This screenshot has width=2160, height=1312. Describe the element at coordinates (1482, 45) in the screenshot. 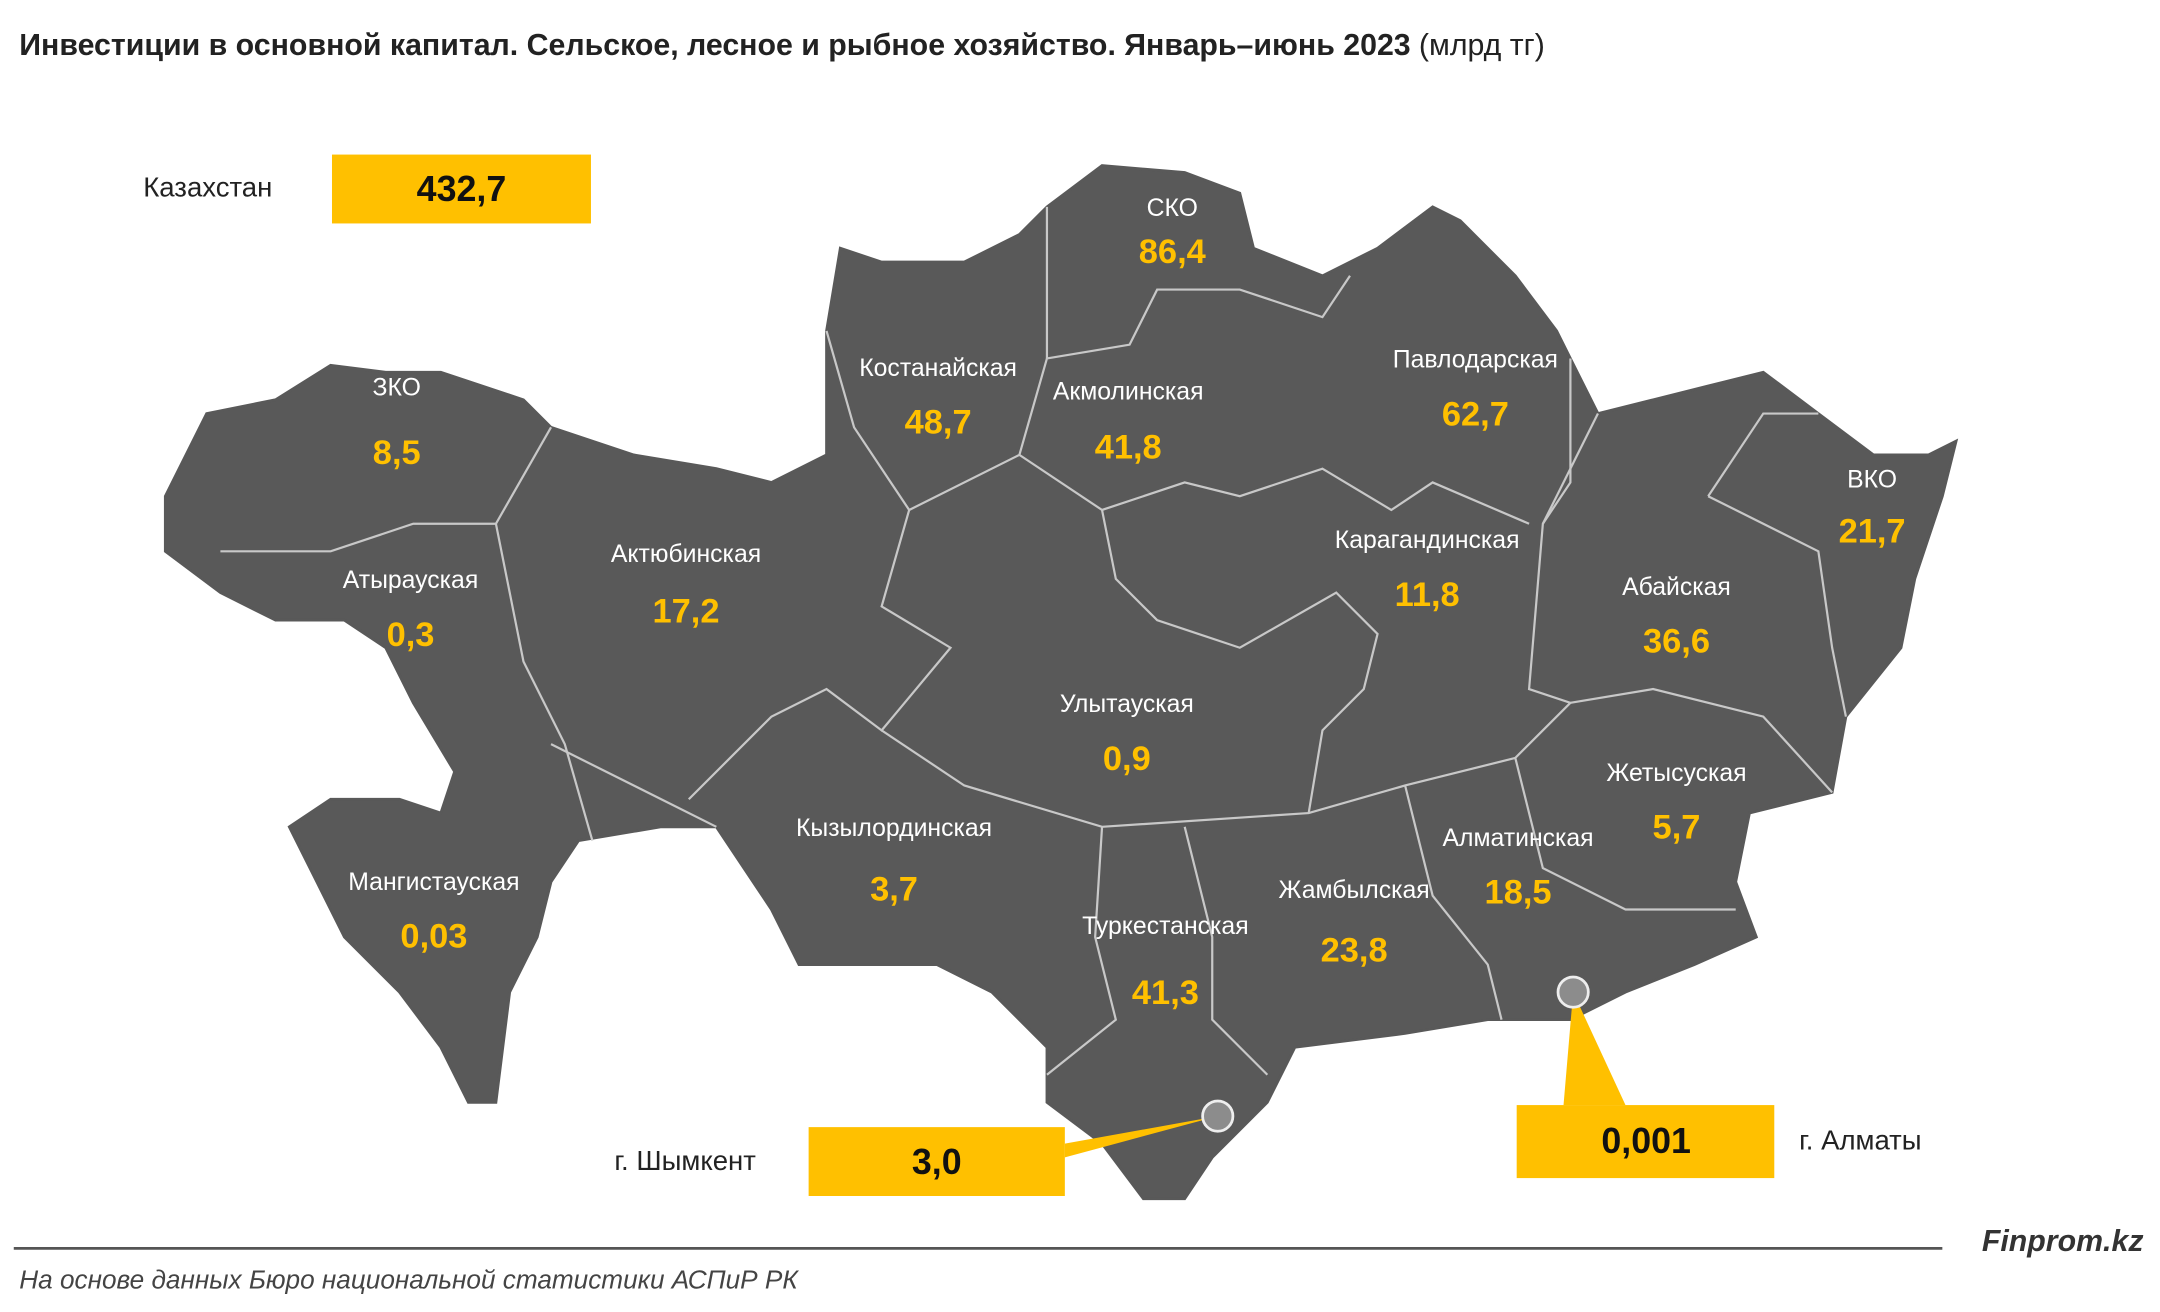

I see `title-unit: (млрд тг)` at that location.